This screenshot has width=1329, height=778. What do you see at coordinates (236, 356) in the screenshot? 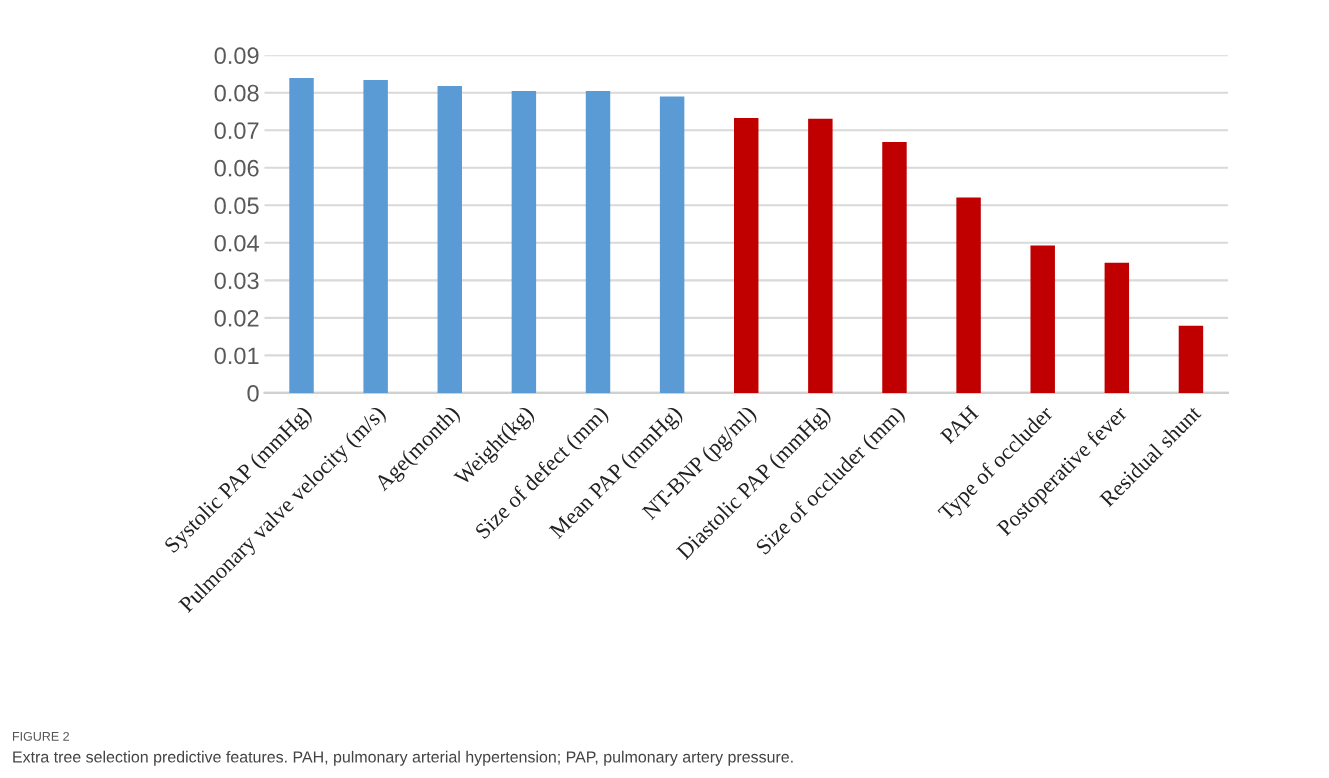
I see `y-tick-label: 0.01` at bounding box center [236, 356].